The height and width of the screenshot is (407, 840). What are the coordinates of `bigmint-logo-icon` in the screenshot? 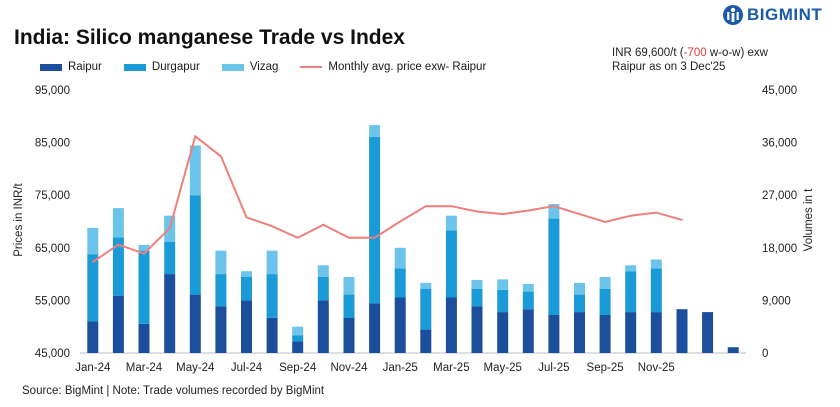 It's located at (733, 15).